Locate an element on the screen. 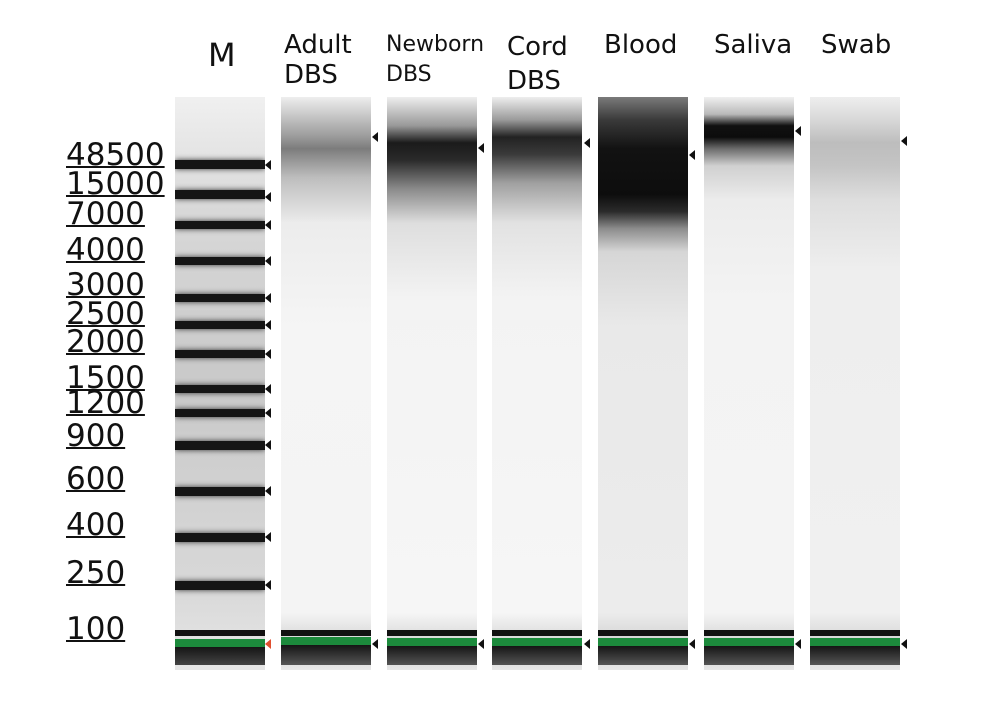 The height and width of the screenshot is (705, 988). size-label-900: 900 is located at coordinates (96, 436).